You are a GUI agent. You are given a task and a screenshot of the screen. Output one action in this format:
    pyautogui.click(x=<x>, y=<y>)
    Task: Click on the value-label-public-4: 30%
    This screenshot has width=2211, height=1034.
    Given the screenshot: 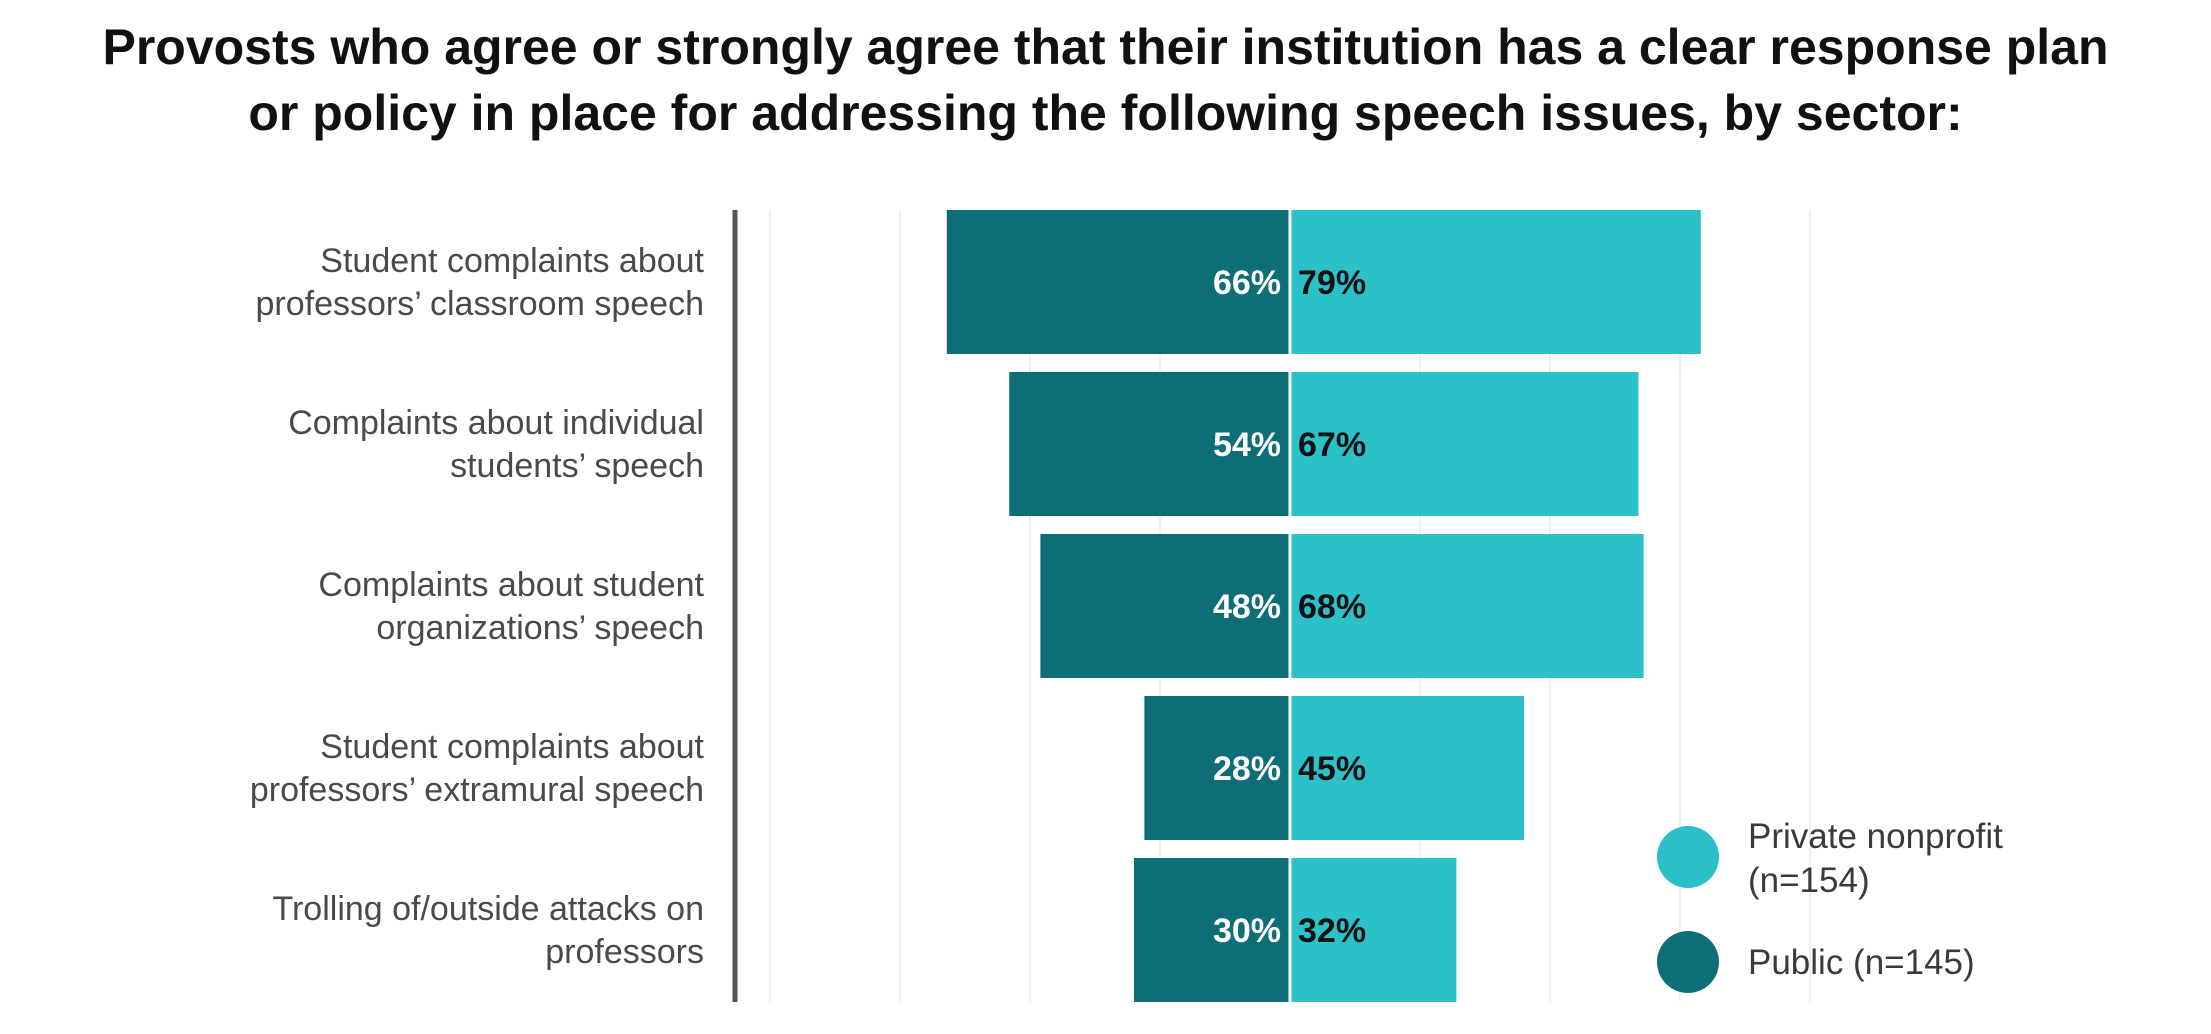 What is the action you would take?
    pyautogui.click(x=1247, y=931)
    